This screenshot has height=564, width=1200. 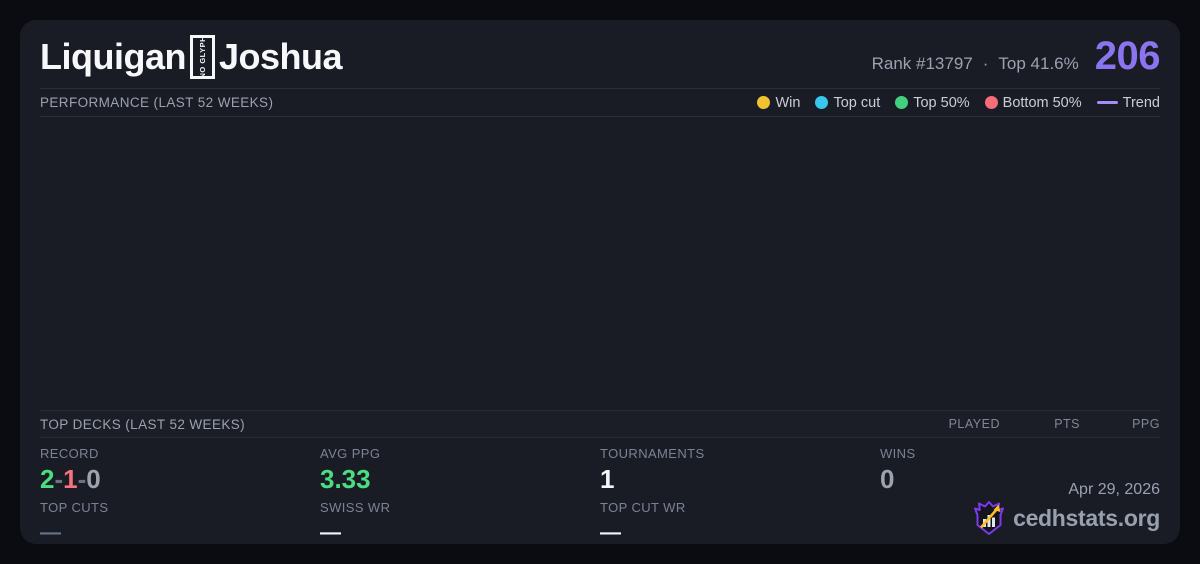 What do you see at coordinates (974, 424) in the screenshot?
I see `column-header-played: PLAYED` at bounding box center [974, 424].